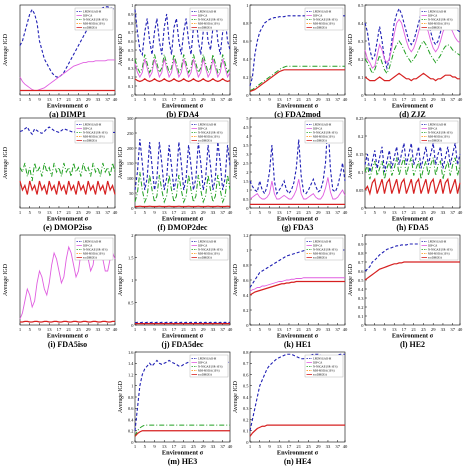 The height and width of the screenshot is (474, 474). What do you see at coordinates (361, 262) in the screenshot?
I see `y-tick-label: 0.7` at bounding box center [361, 262].